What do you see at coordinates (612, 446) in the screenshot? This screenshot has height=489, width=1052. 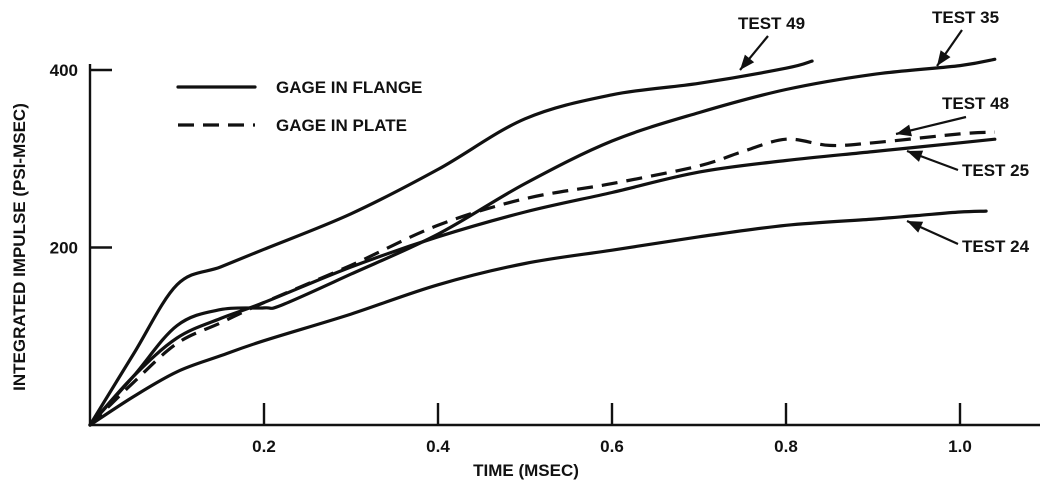 I see `x-tick-label: 0.6` at bounding box center [612, 446].